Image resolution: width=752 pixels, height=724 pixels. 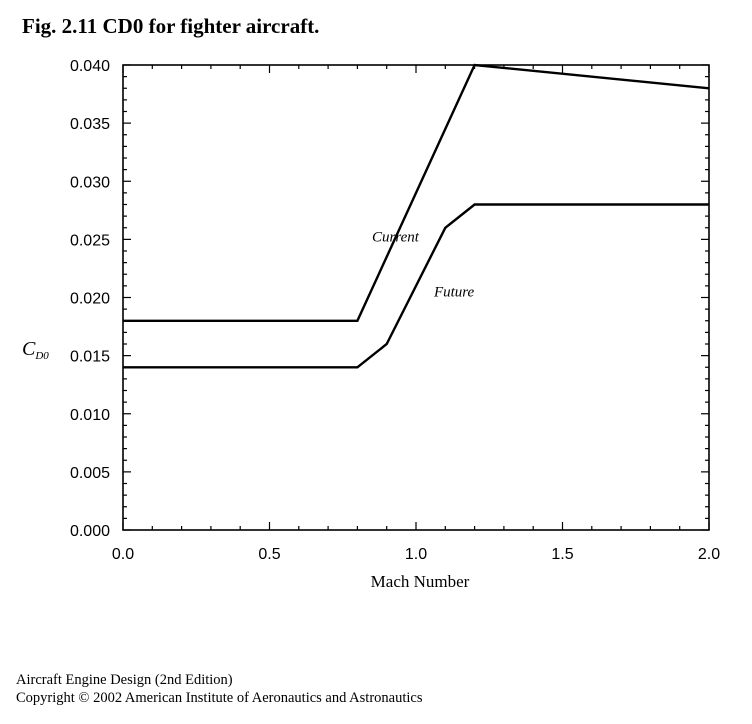 I want to click on y-tick-label: 0.035, so click(x=90, y=124).